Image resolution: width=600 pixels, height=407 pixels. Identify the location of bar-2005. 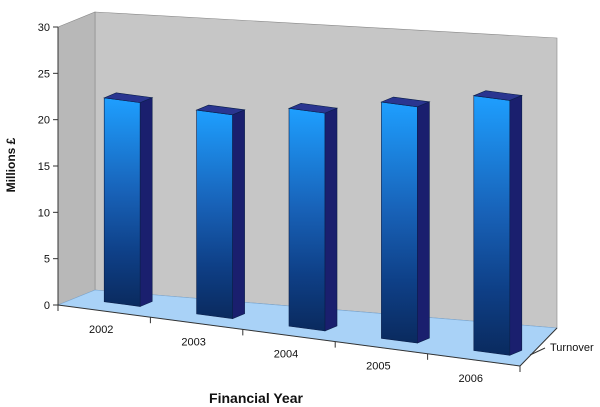
(405, 220).